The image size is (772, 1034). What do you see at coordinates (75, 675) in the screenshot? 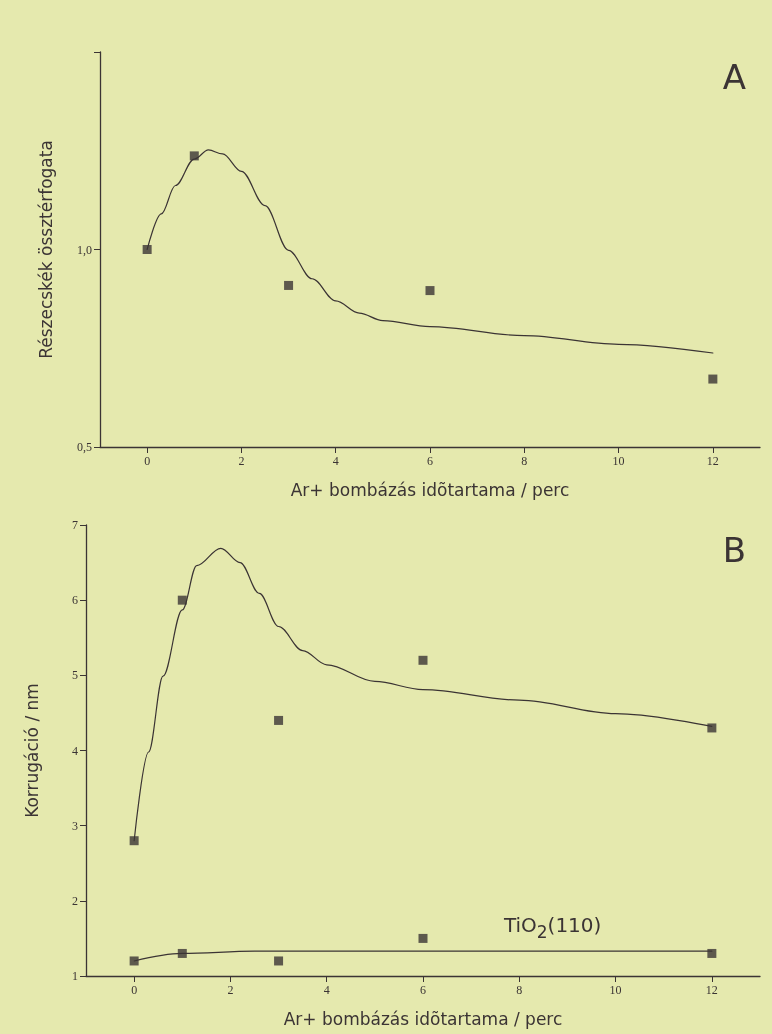
I see `y-tick-label: 5` at bounding box center [75, 675].